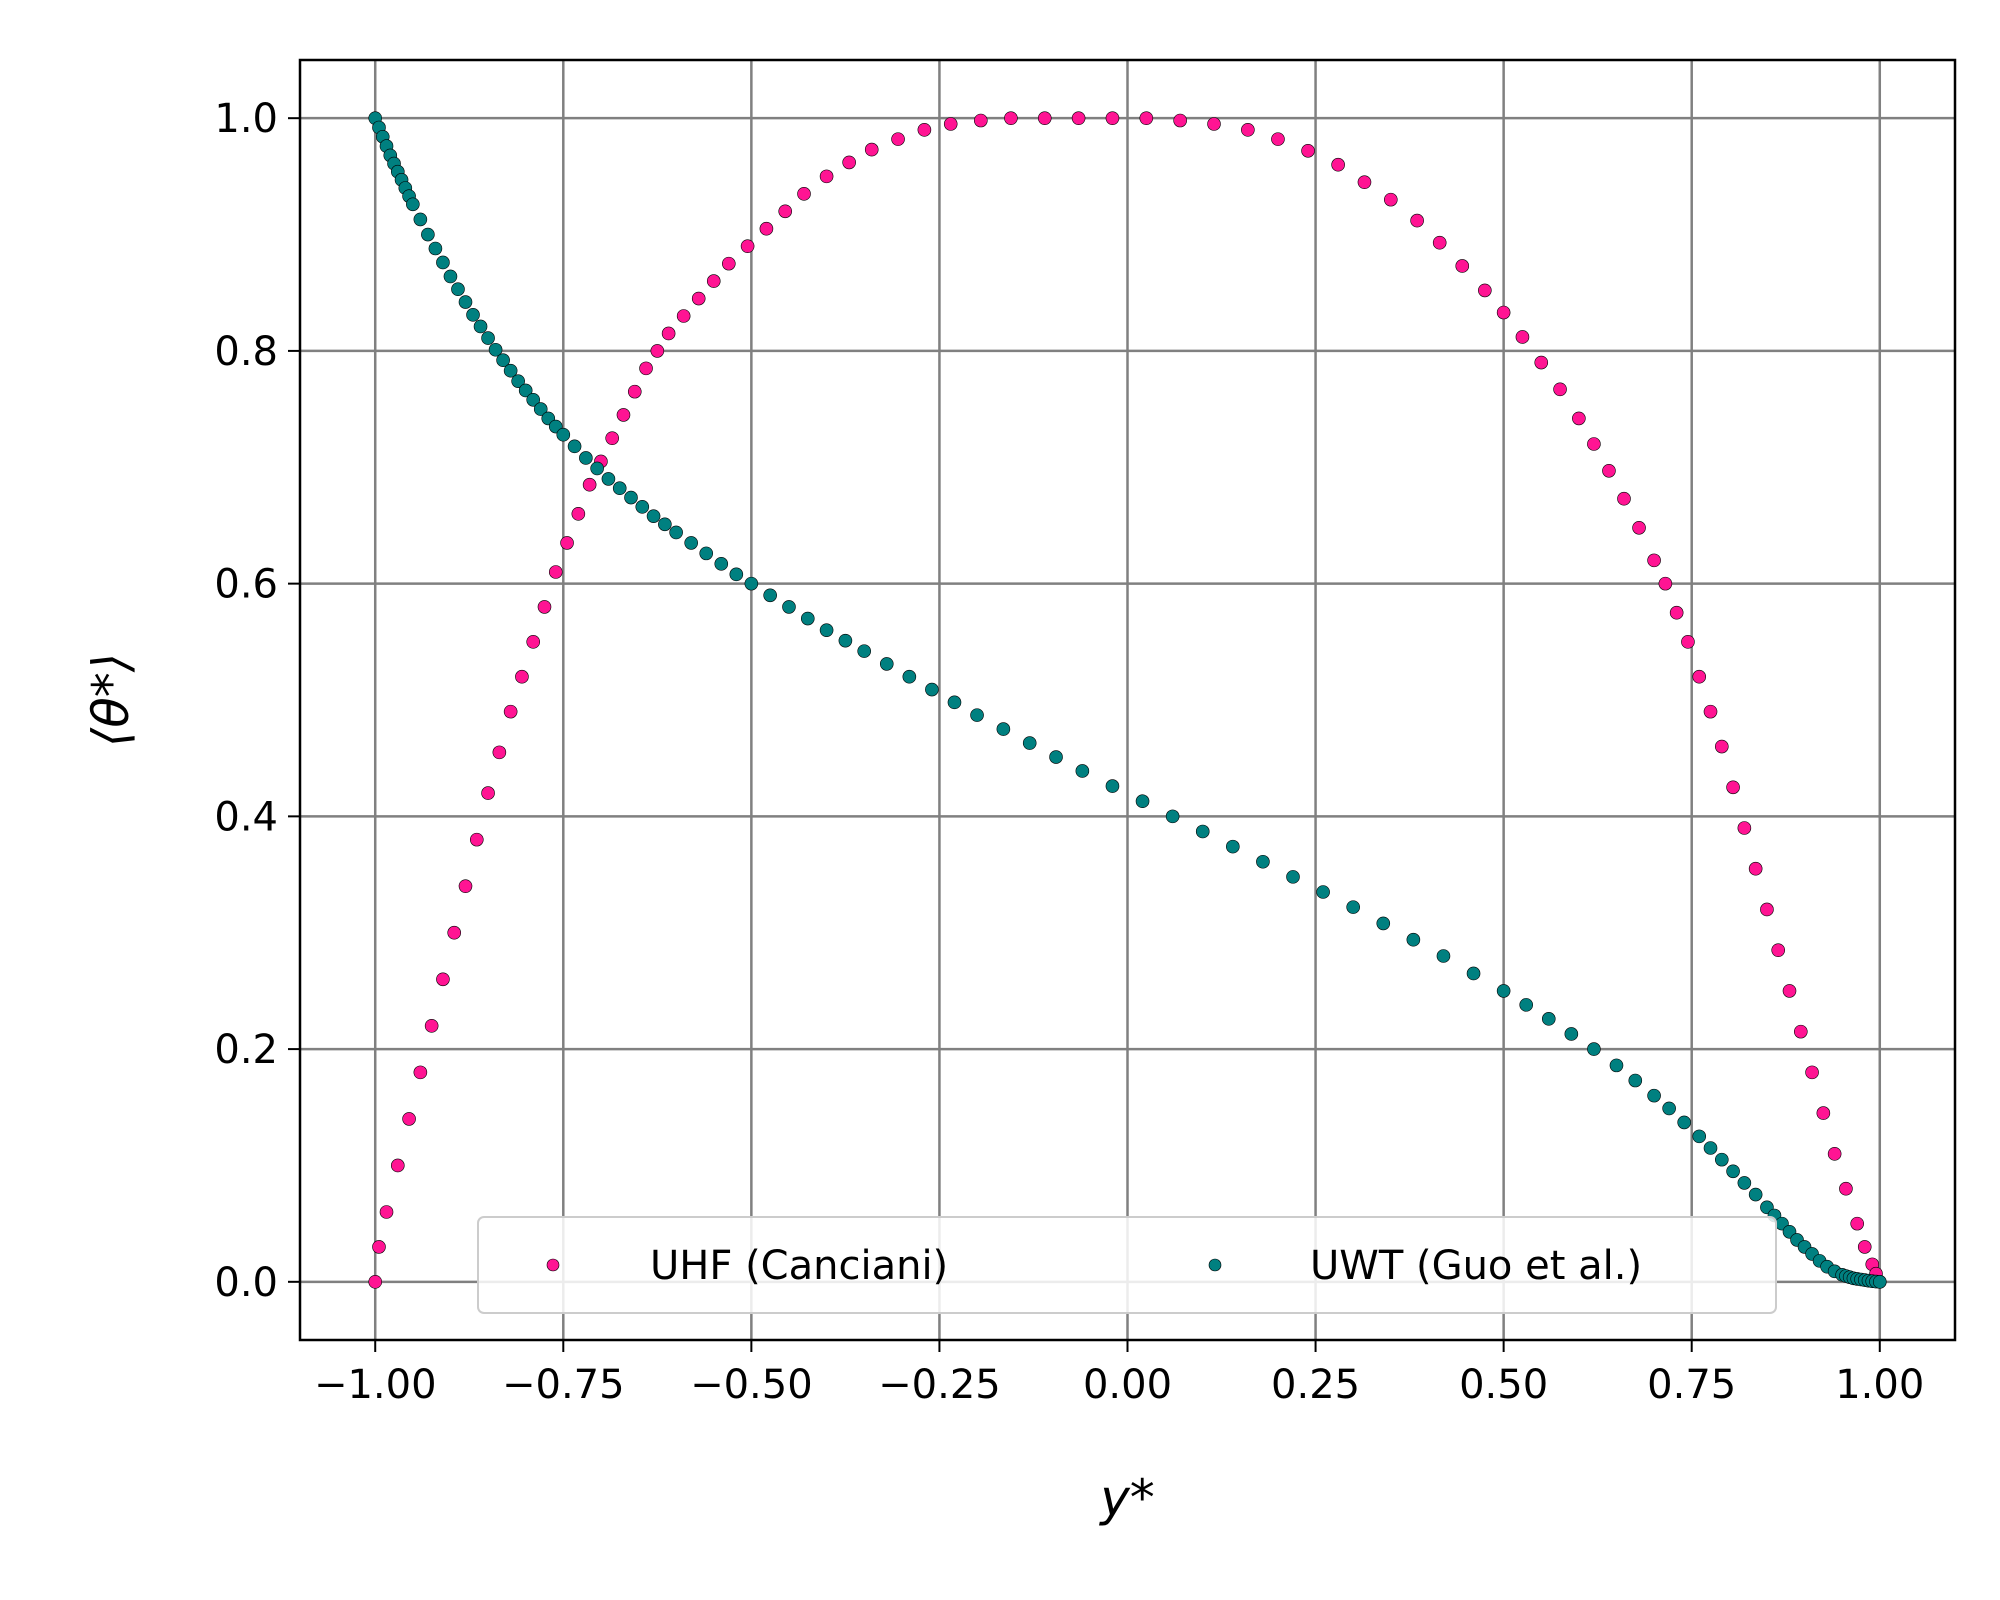 The height and width of the screenshot is (1600, 2000). What do you see at coordinates (1879, 1385) in the screenshot?
I see `x-tick-label: 1.00` at bounding box center [1879, 1385].